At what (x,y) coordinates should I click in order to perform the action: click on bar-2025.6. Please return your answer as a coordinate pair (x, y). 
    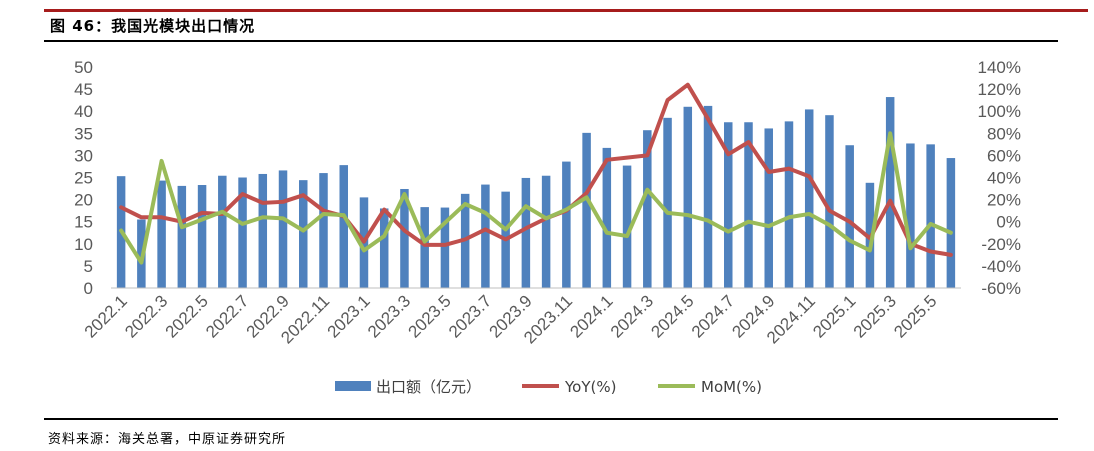
    Looking at the image, I should click on (951, 223).